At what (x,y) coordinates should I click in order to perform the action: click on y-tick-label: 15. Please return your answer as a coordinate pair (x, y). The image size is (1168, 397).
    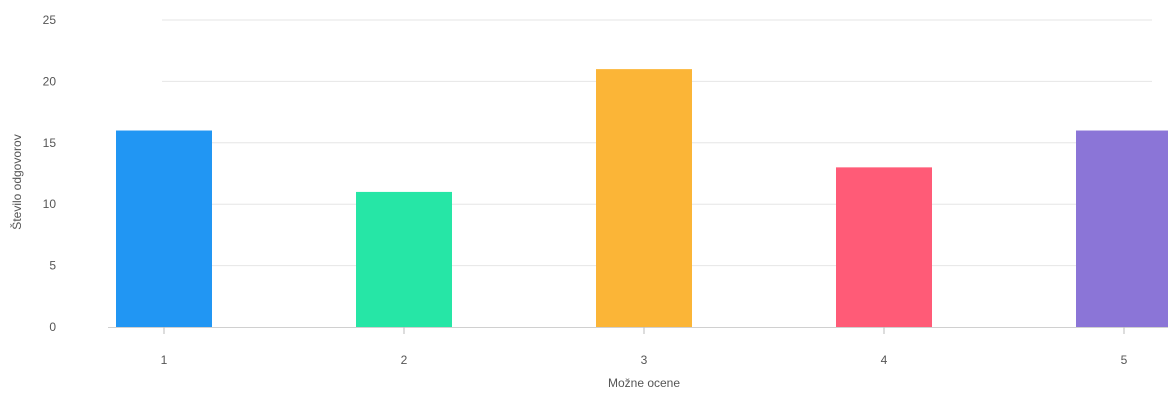
    Looking at the image, I should click on (50, 143).